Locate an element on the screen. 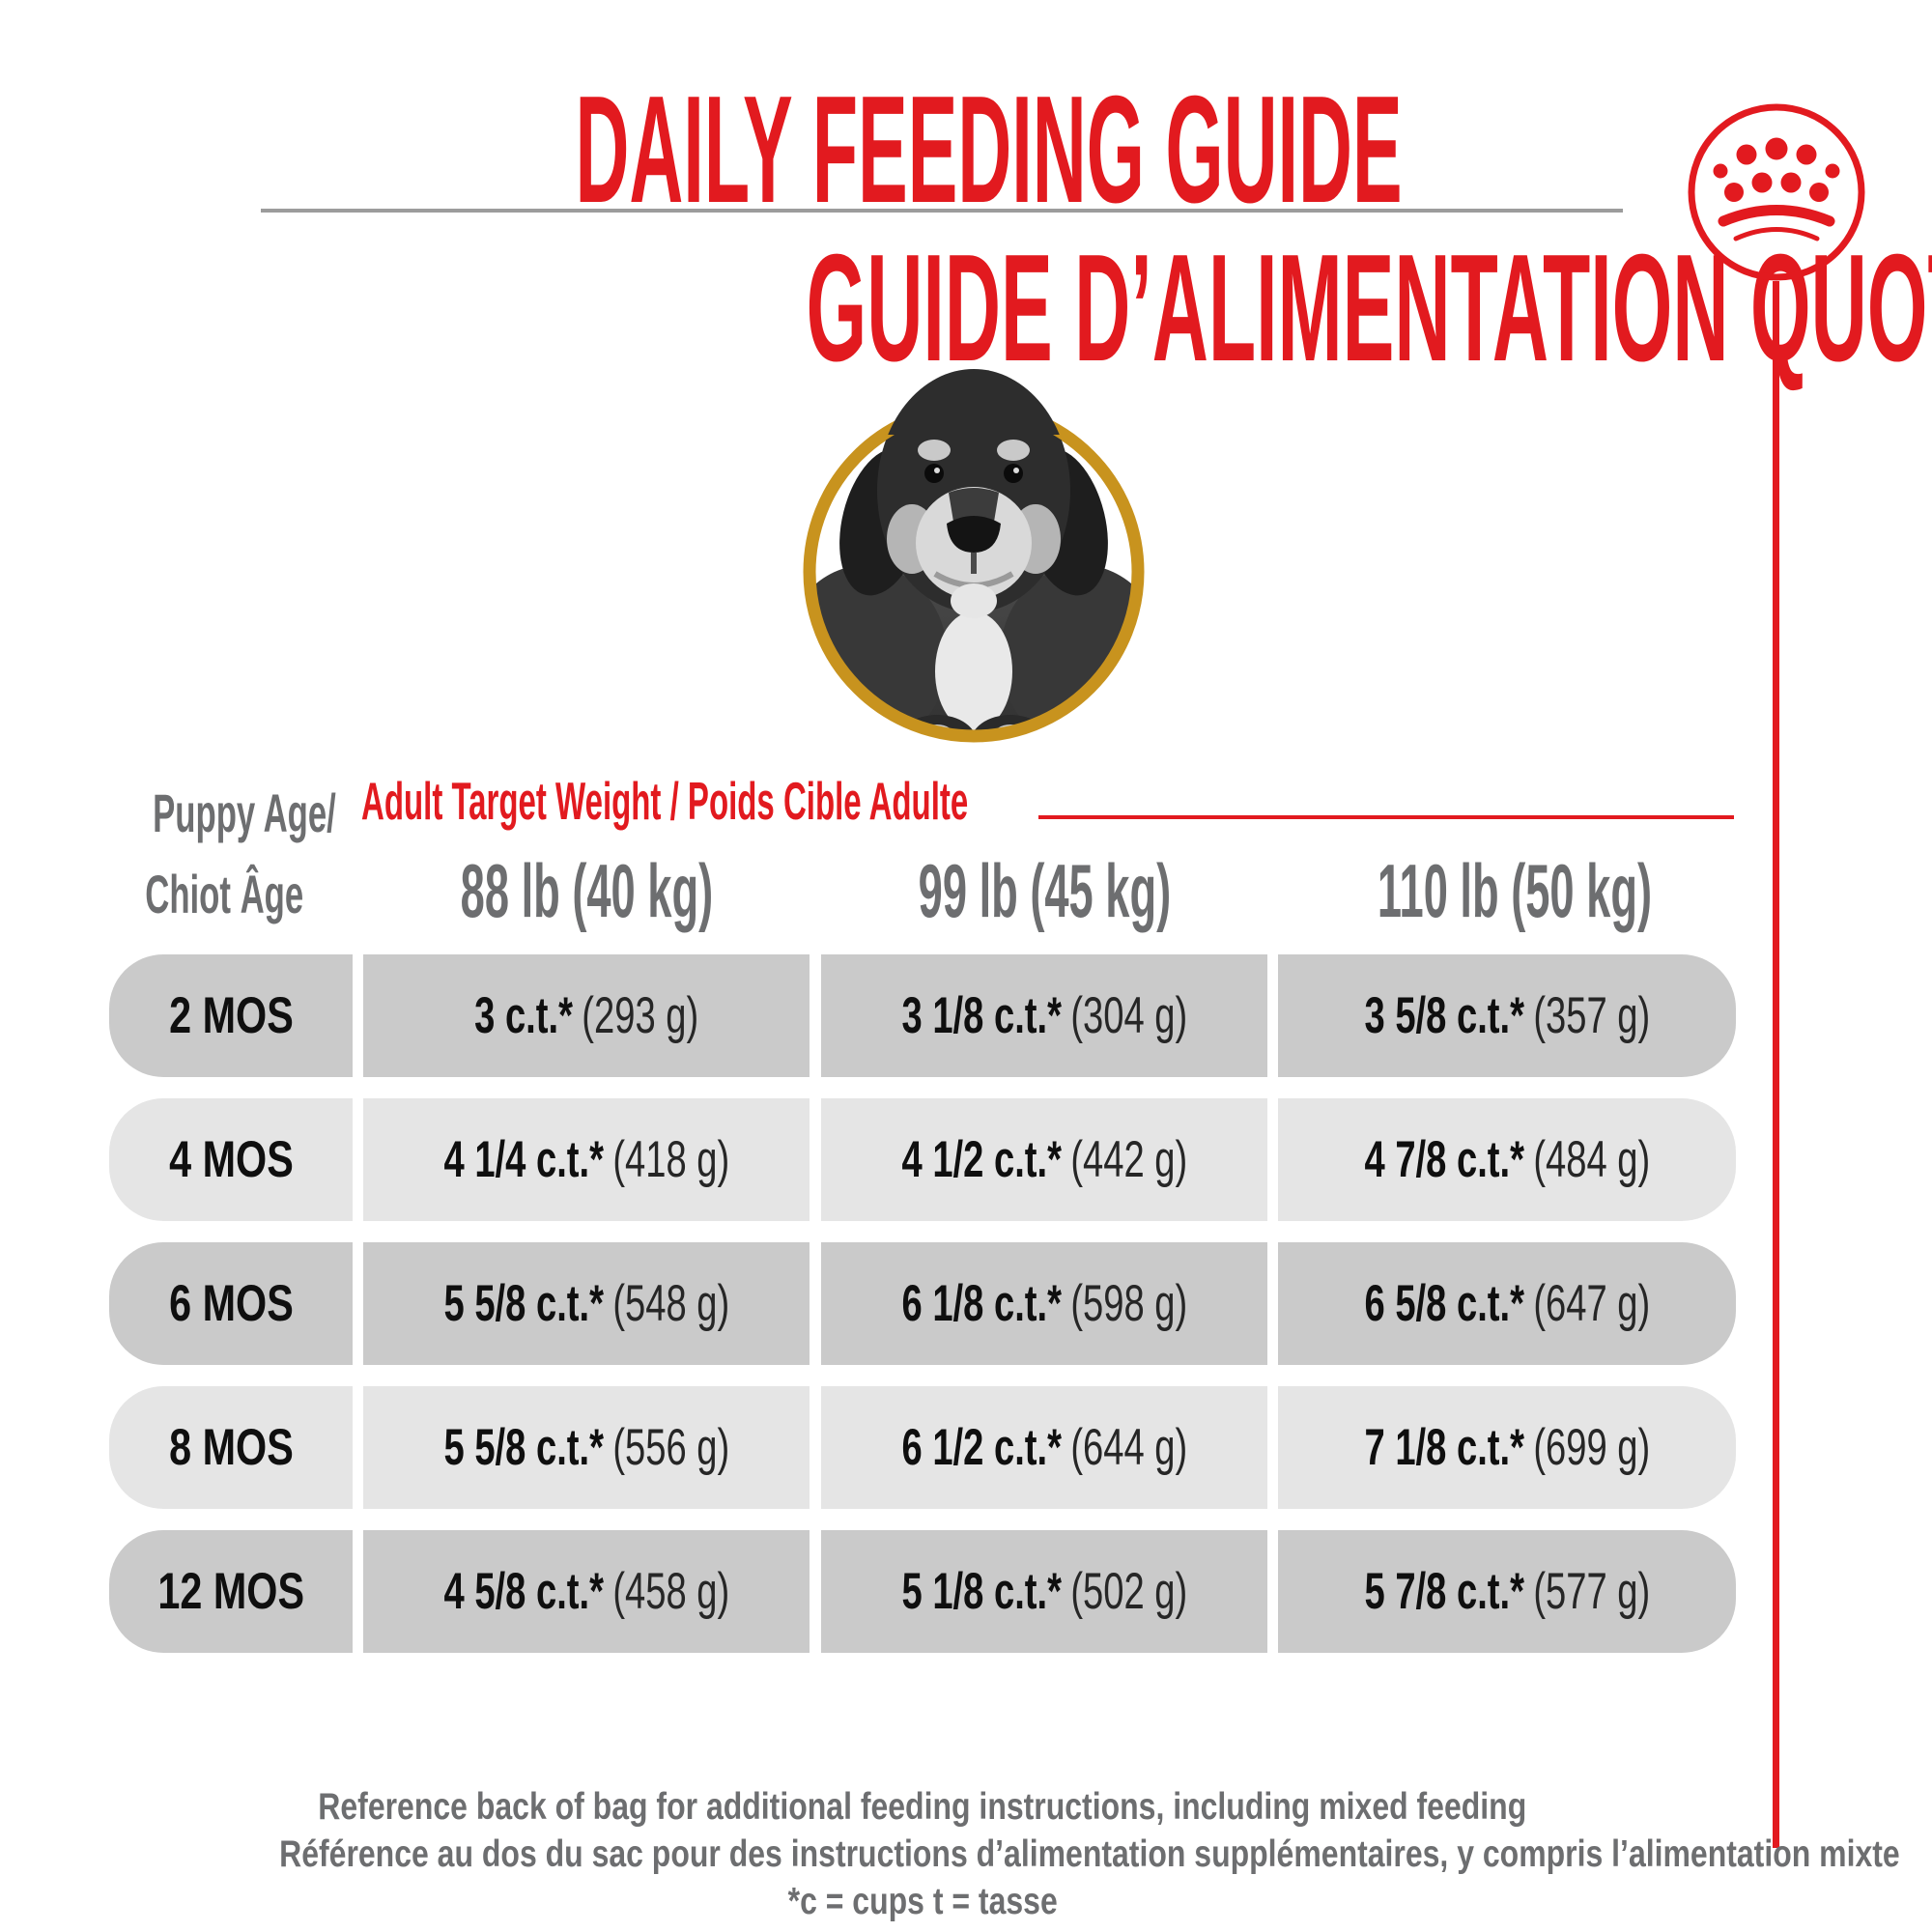 The height and width of the screenshot is (1932, 1932). age-cell: 2 MOS is located at coordinates (231, 1015).